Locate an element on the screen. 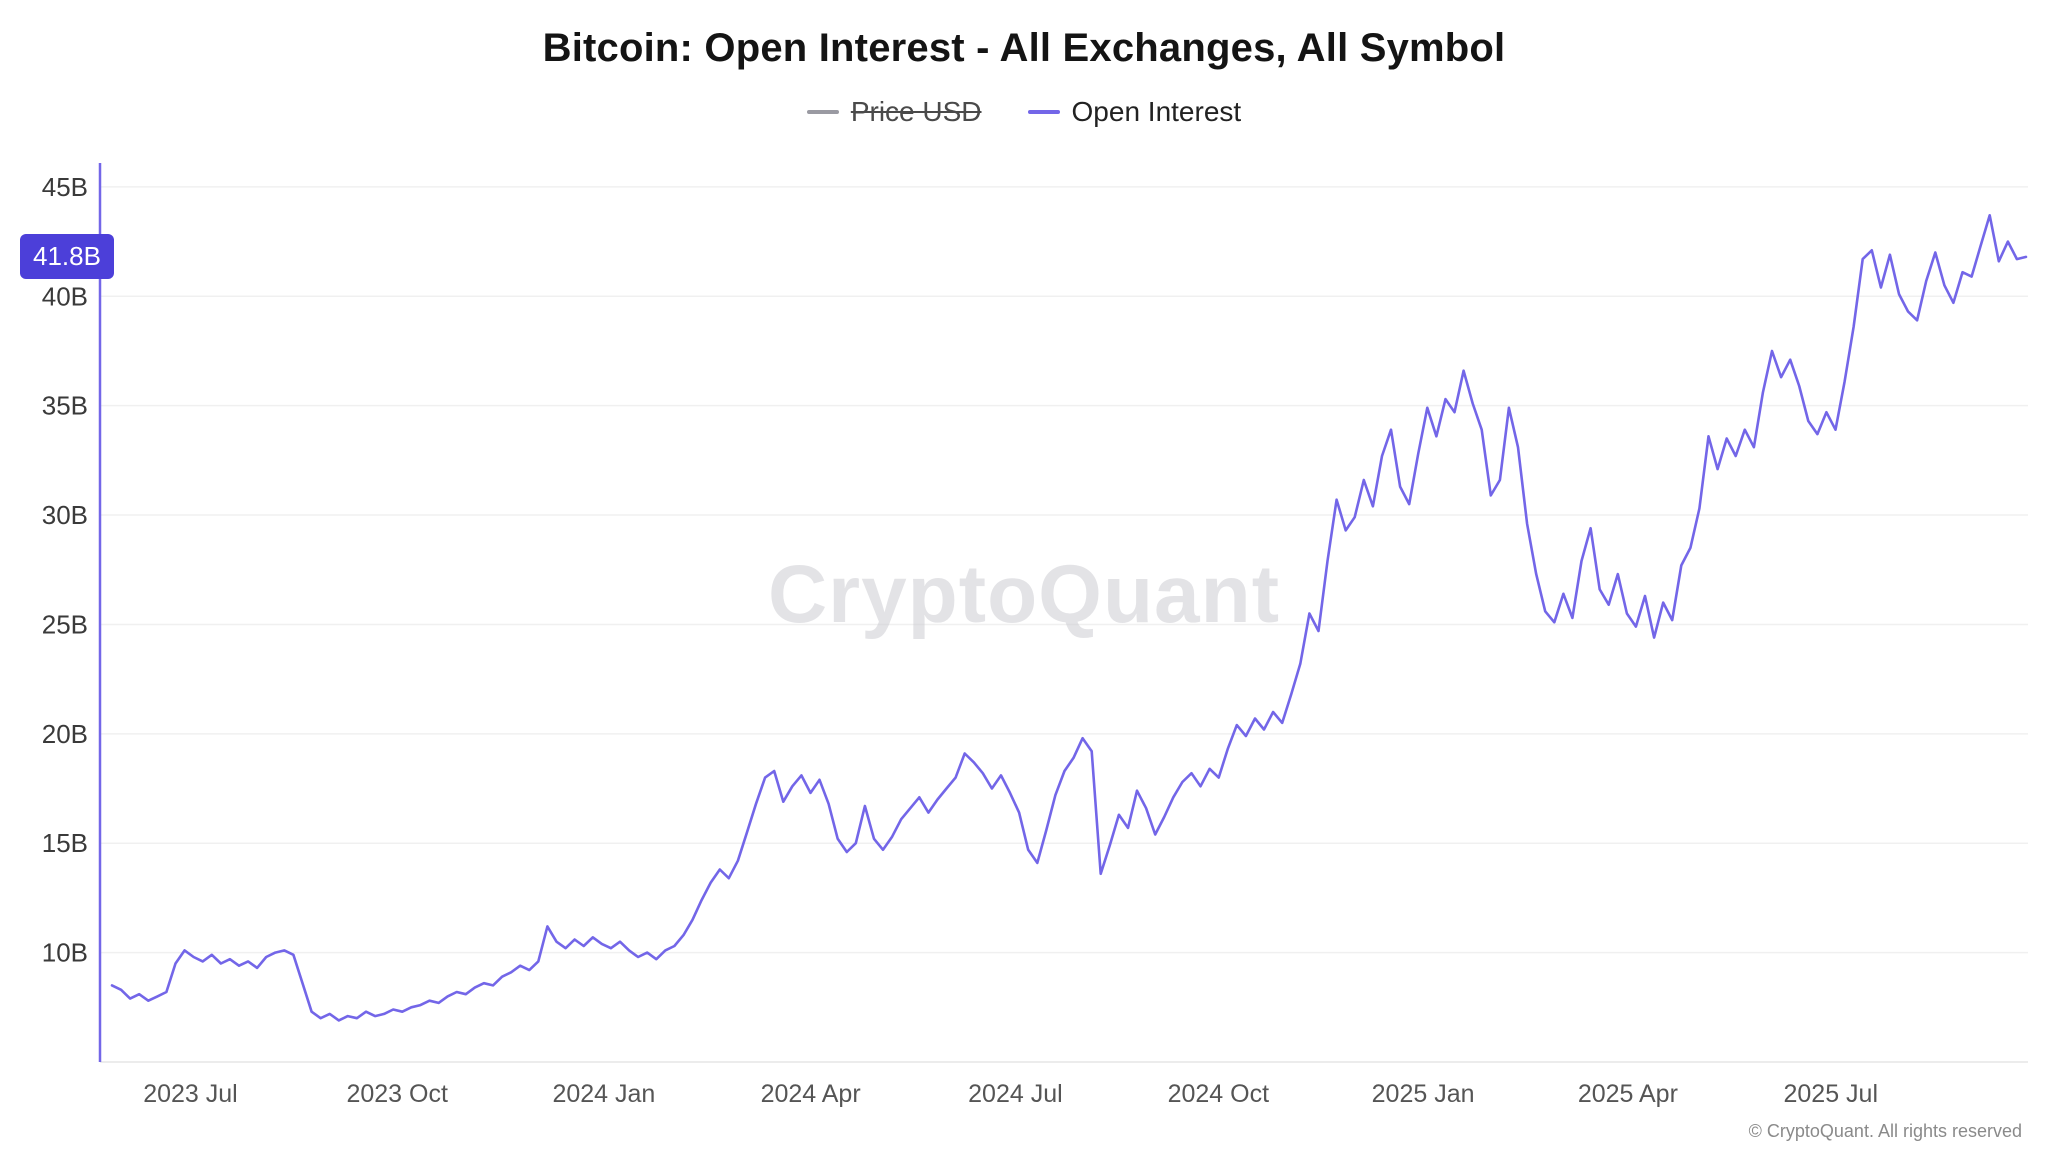 Image resolution: width=2048 pixels, height=1152 pixels. x-axis-label: 2023 Jul is located at coordinates (190, 1094).